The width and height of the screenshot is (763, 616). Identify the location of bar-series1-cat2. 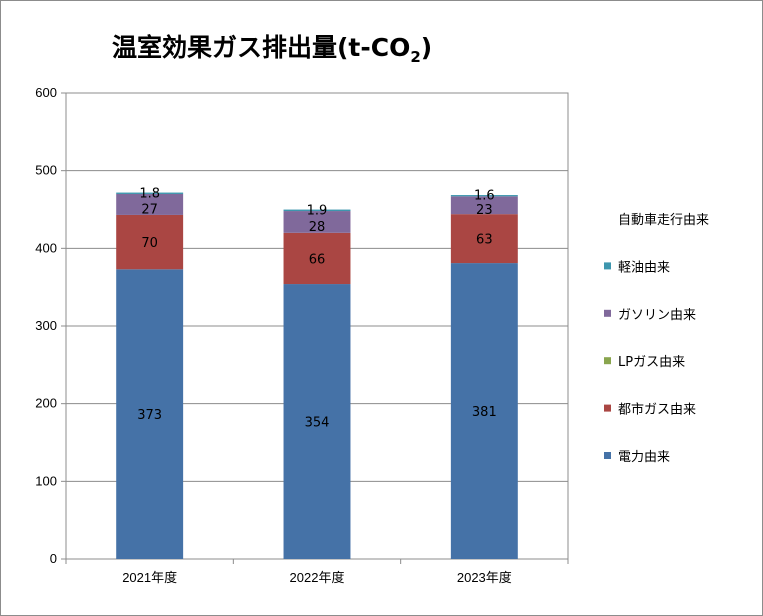
(317, 421).